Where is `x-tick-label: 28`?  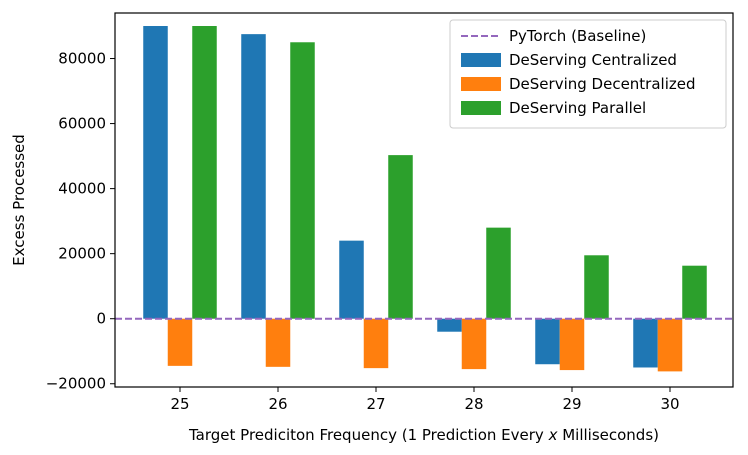 x-tick-label: 28 is located at coordinates (473, 404).